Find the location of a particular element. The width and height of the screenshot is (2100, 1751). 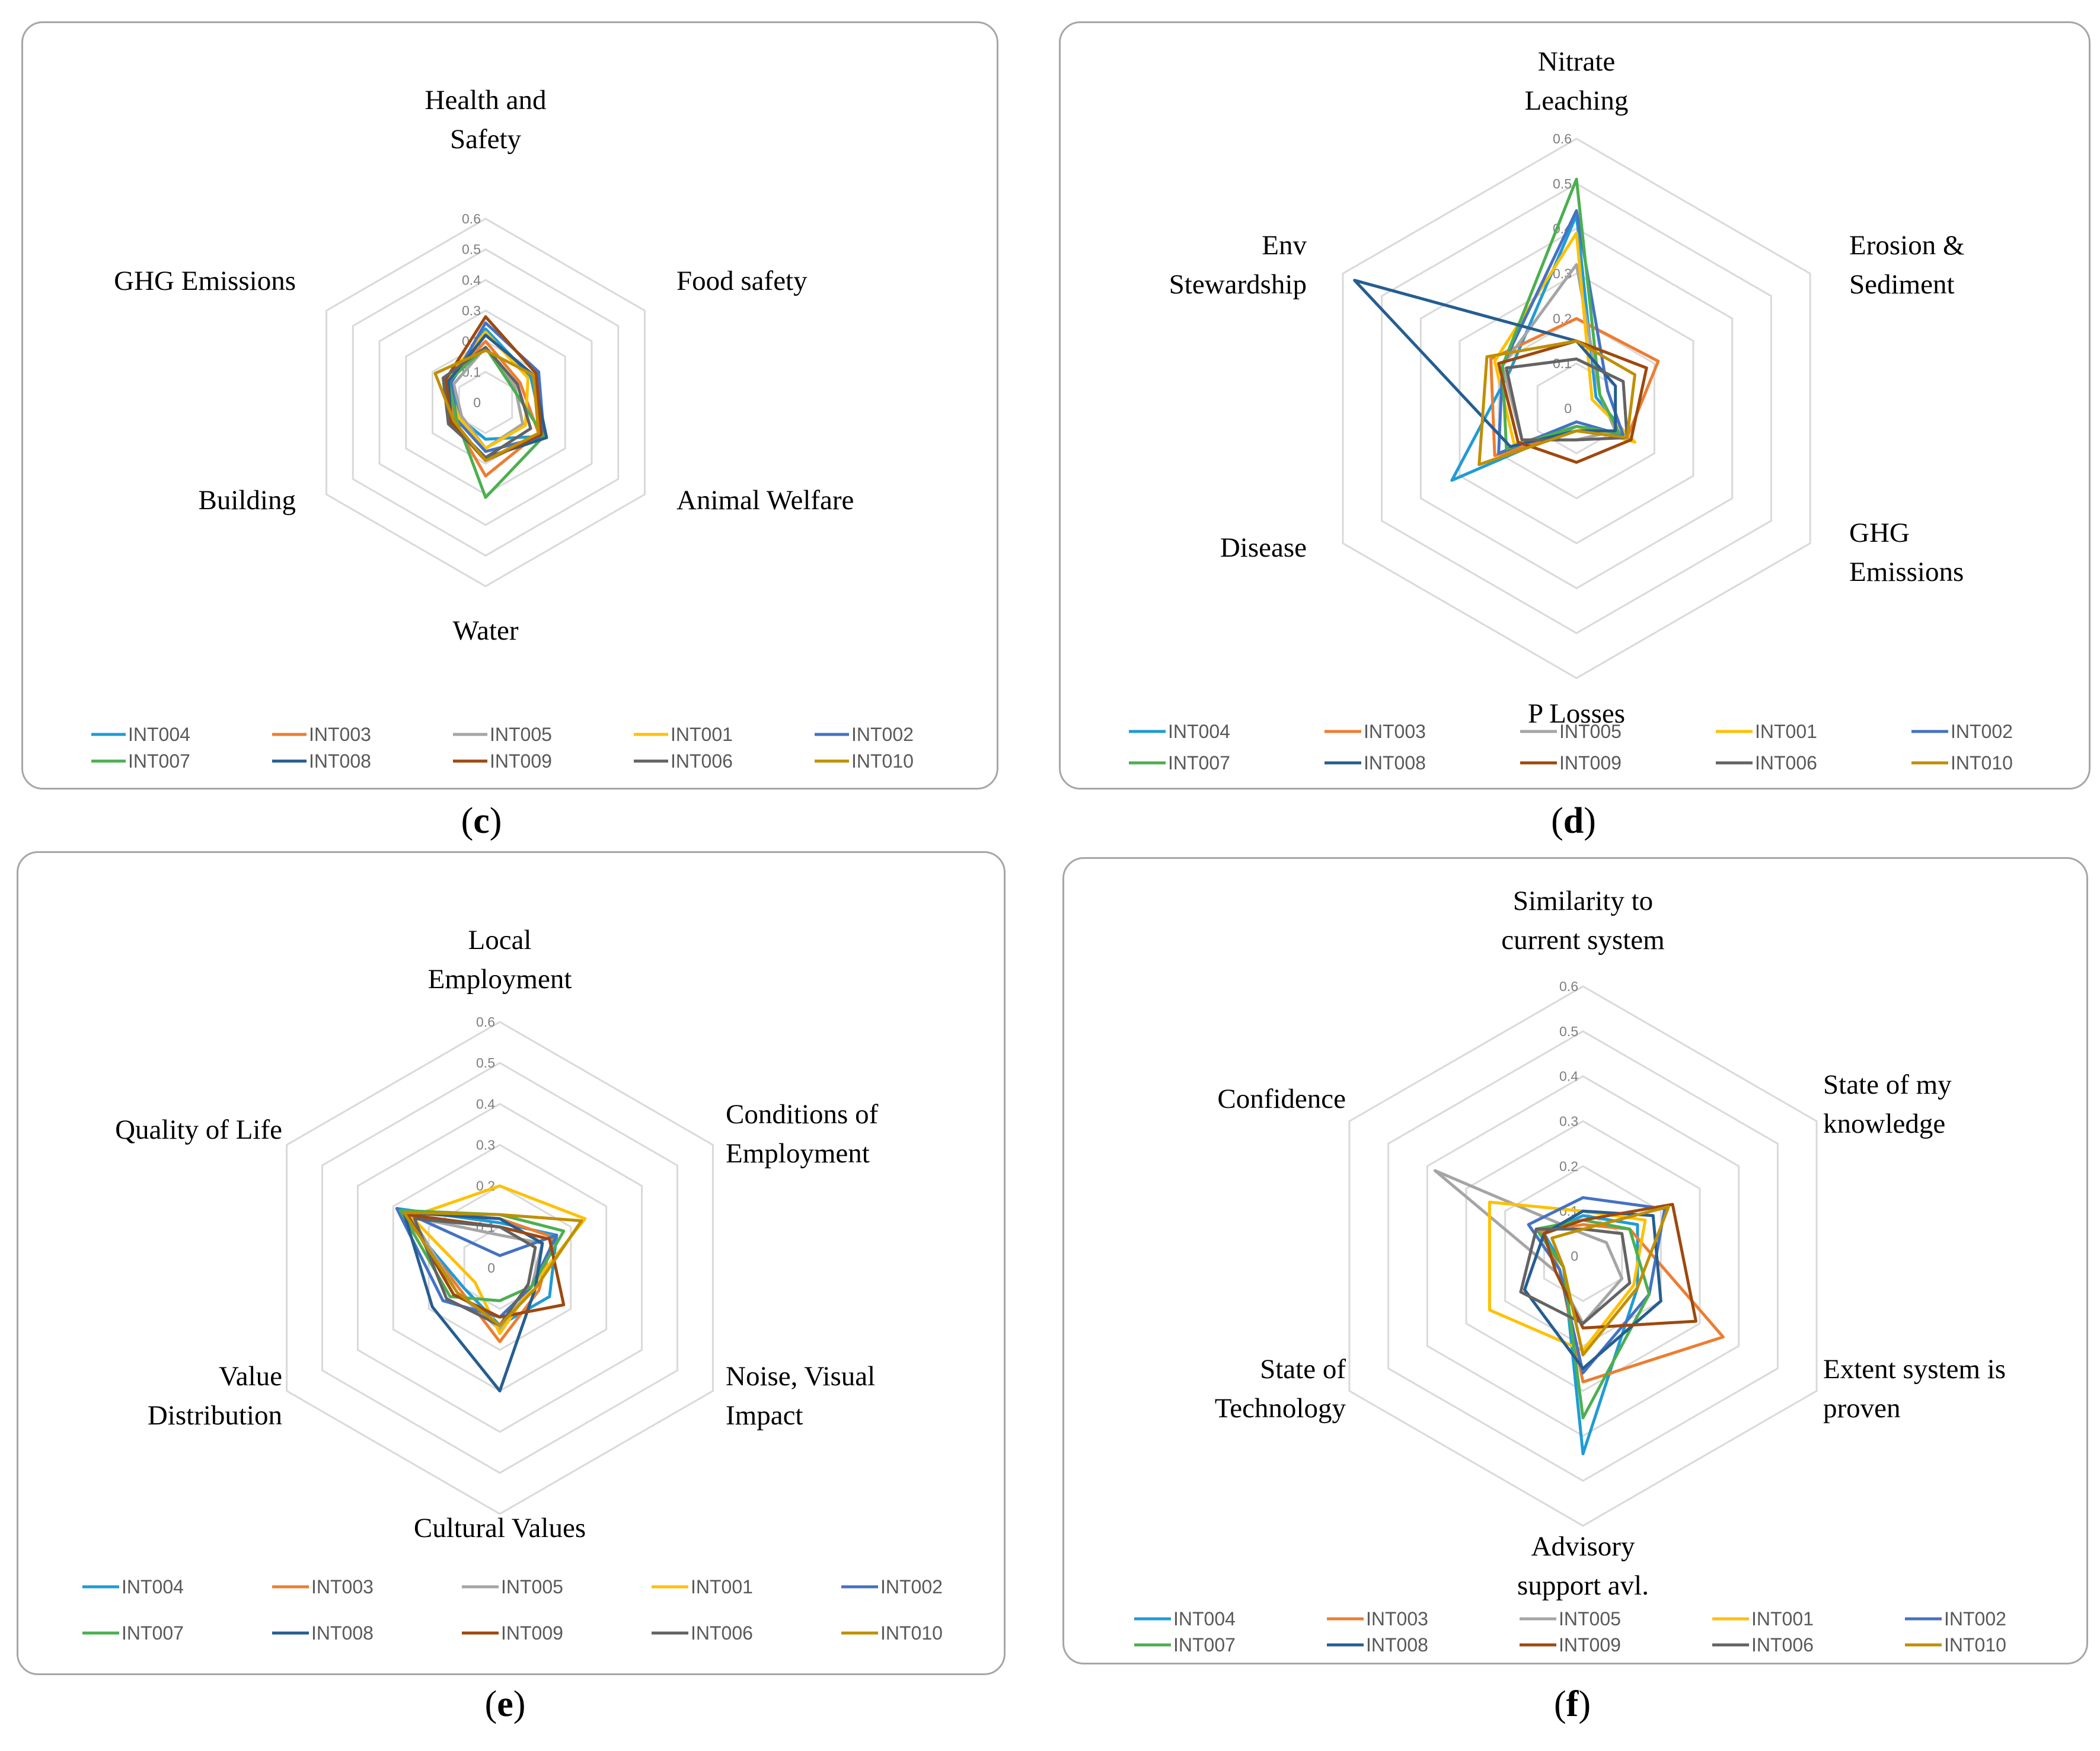

caption-f: (f) is located at coordinates (1572, 1704).